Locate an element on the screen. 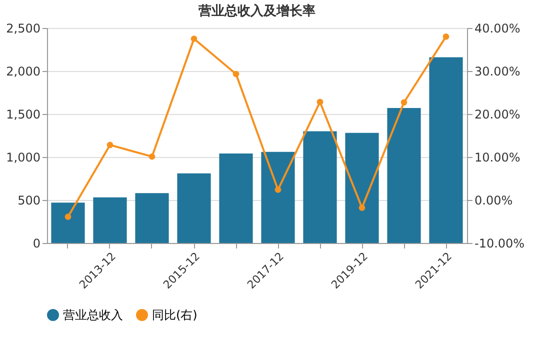  y-tick-label: 0 is located at coordinates (36, 243).